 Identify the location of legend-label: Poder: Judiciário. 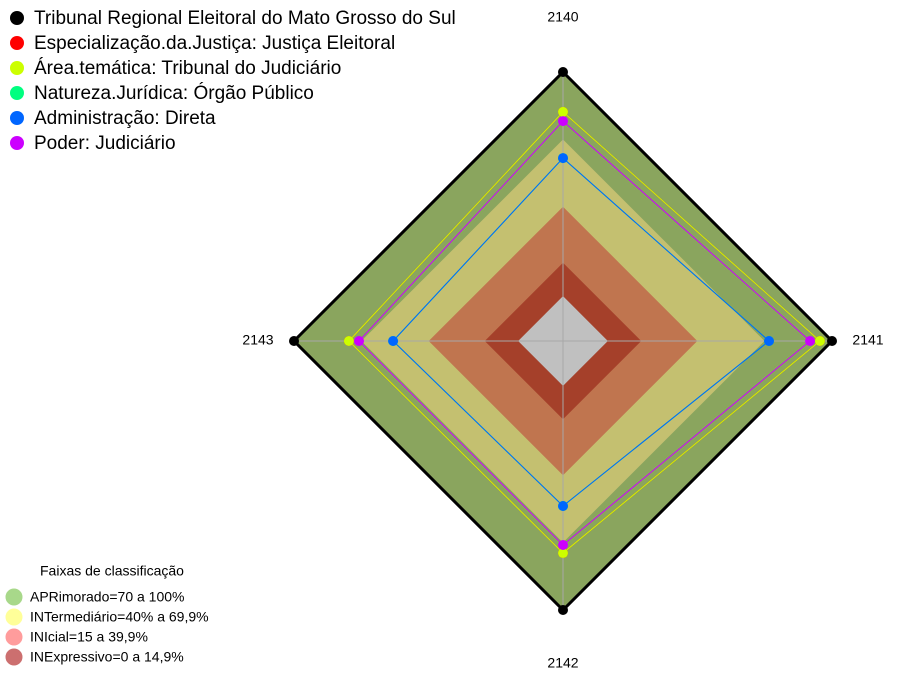
(105, 143).